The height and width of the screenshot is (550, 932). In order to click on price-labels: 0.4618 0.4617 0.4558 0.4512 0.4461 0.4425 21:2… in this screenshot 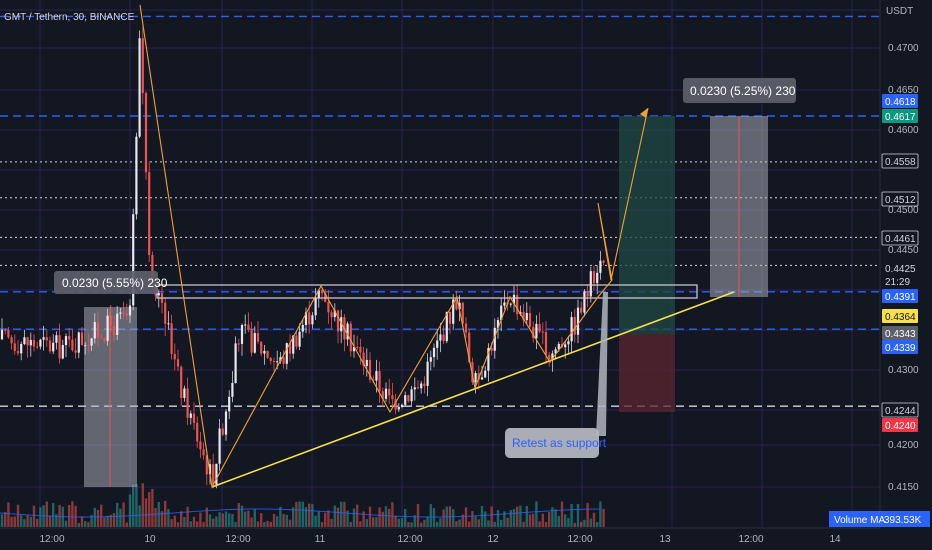, I will do `click(900, 263)`.